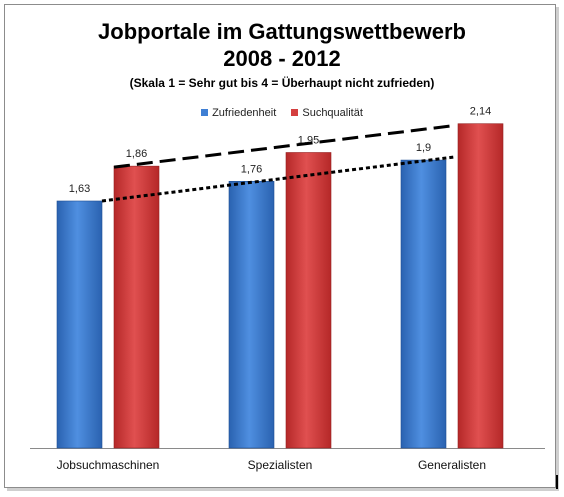 Image resolution: width=564 pixels, height=497 pixels. Describe the element at coordinates (332, 113) in the screenshot. I see `legend-label-suchqualitaet: Suchqualität` at that location.